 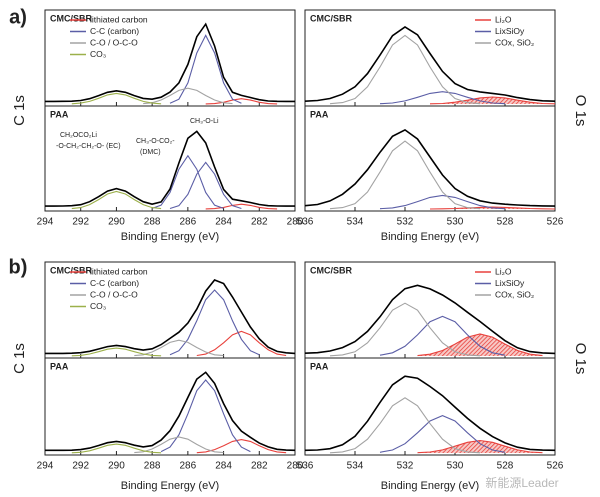 I want to click on annotation: -O-CH₂-CH₂-O- (EC), so click(x=88, y=146).